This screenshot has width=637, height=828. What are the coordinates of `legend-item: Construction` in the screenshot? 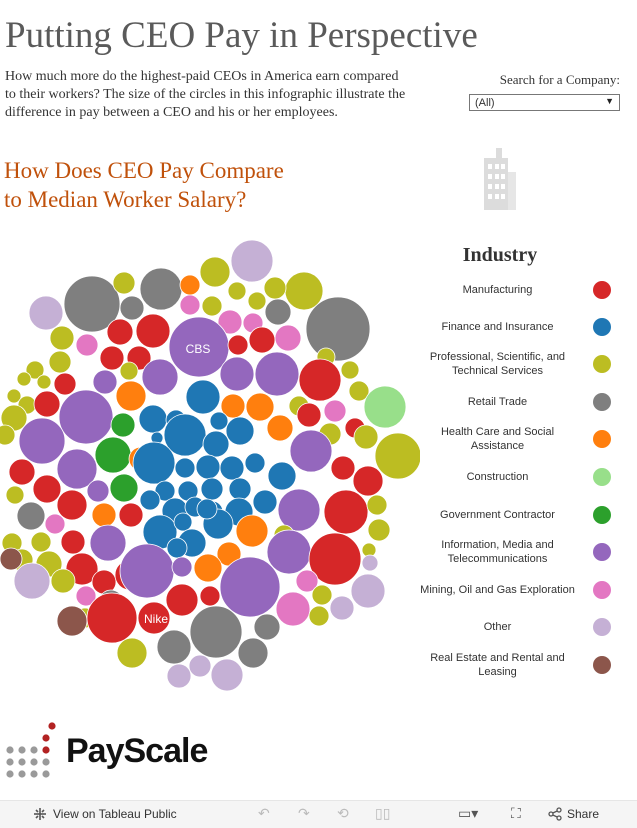 It's located at (525, 477).